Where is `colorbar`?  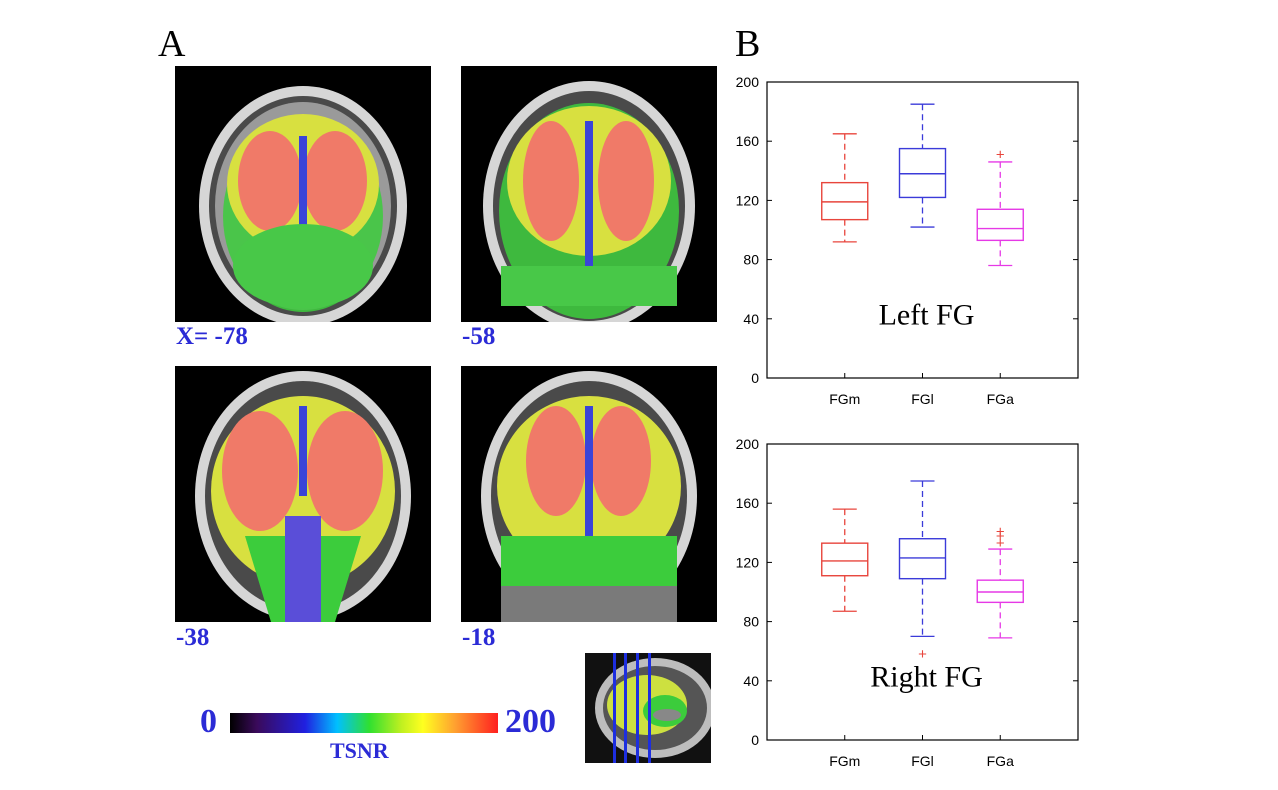 colorbar is located at coordinates (364, 723).